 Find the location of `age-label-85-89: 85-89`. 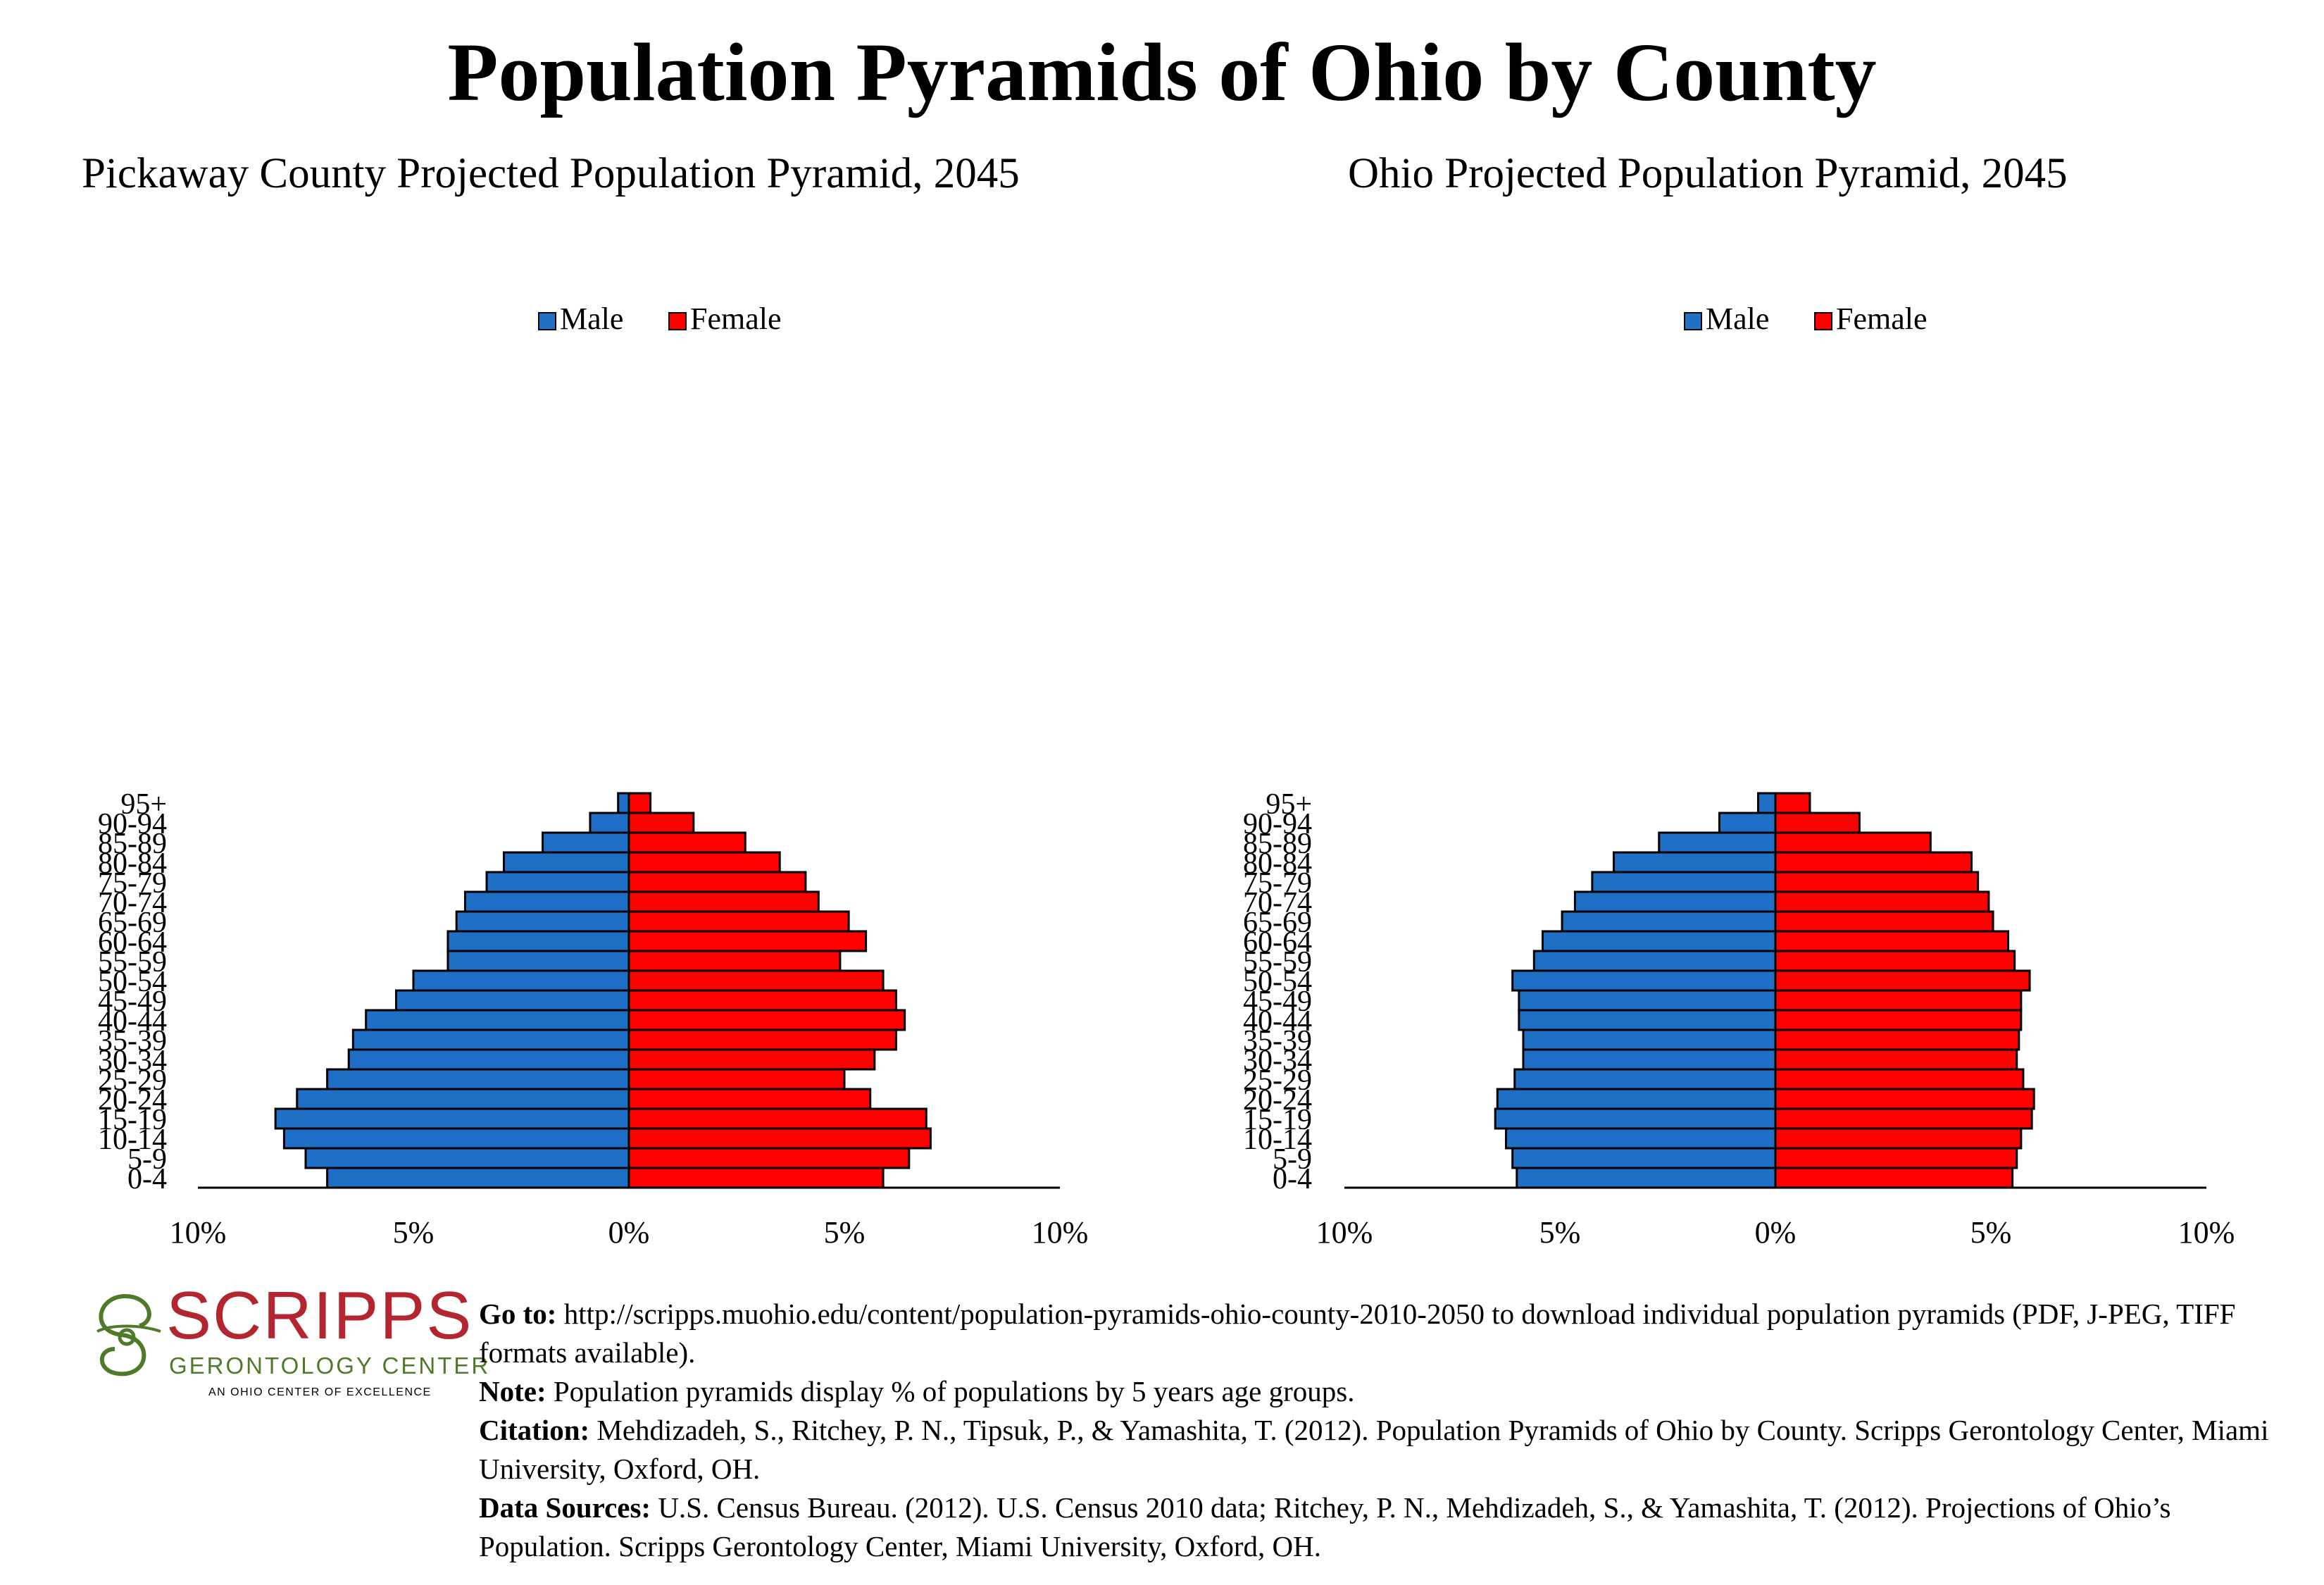

age-label-85-89: 85-89 is located at coordinates (132, 844).